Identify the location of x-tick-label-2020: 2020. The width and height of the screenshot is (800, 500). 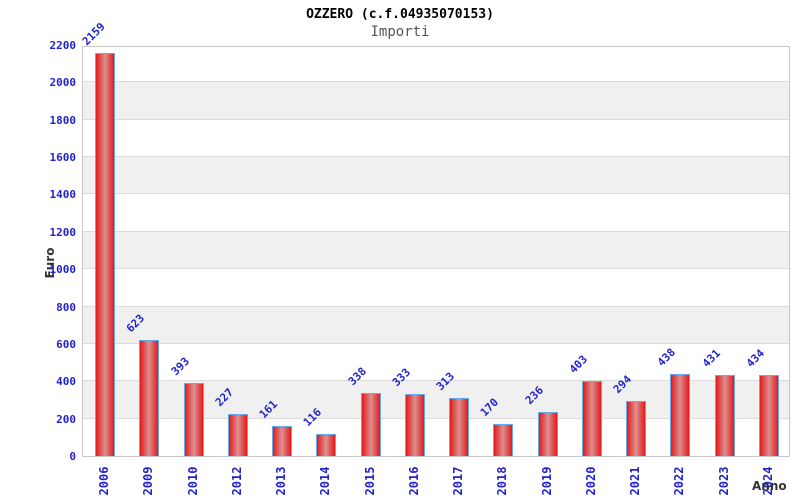
(590, 481).